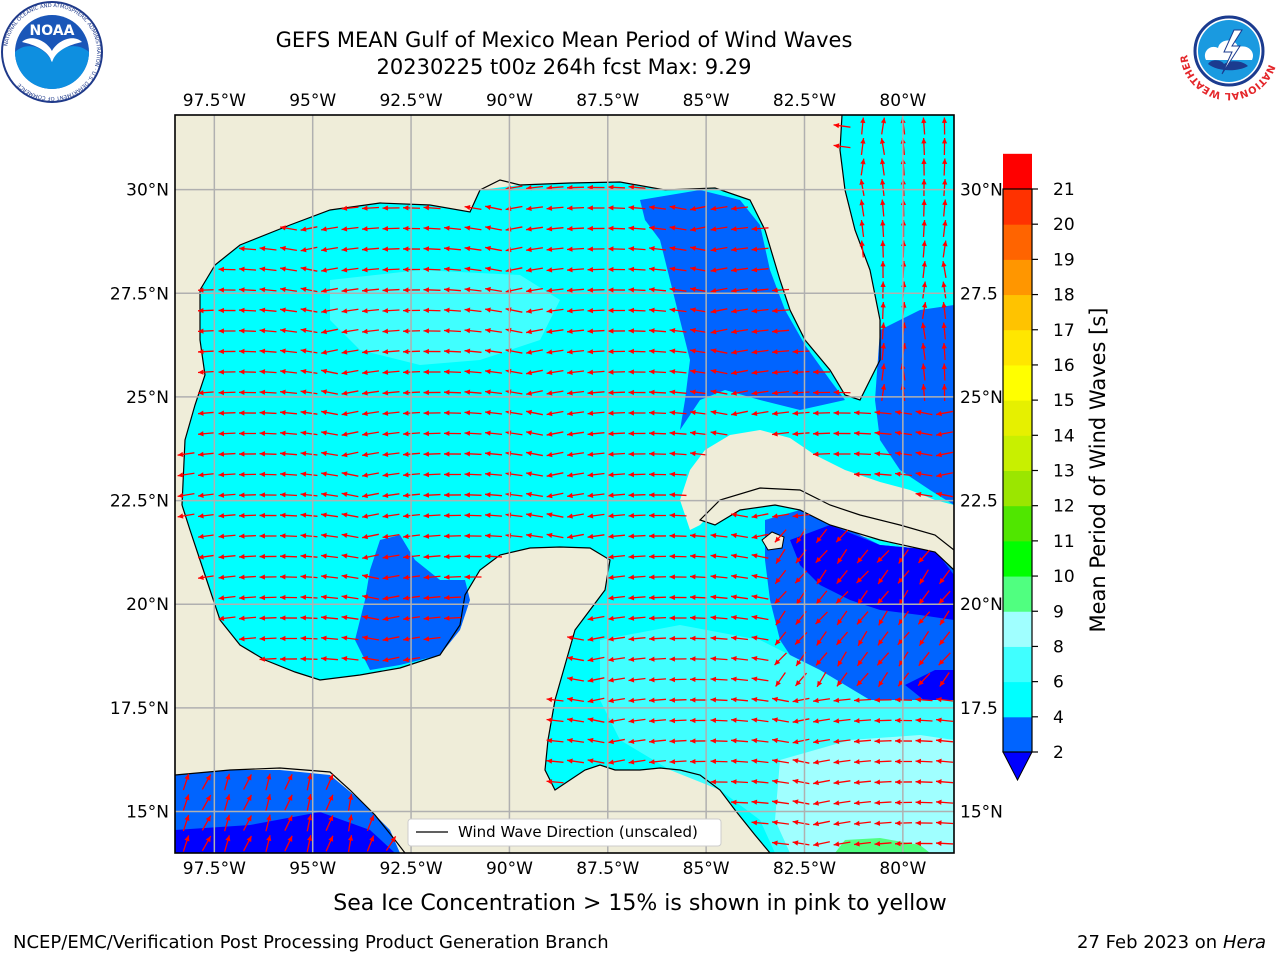 The height and width of the screenshot is (960, 1280). Describe the element at coordinates (139, 709) in the screenshot. I see `lat-label-left: 17.5°N` at that location.